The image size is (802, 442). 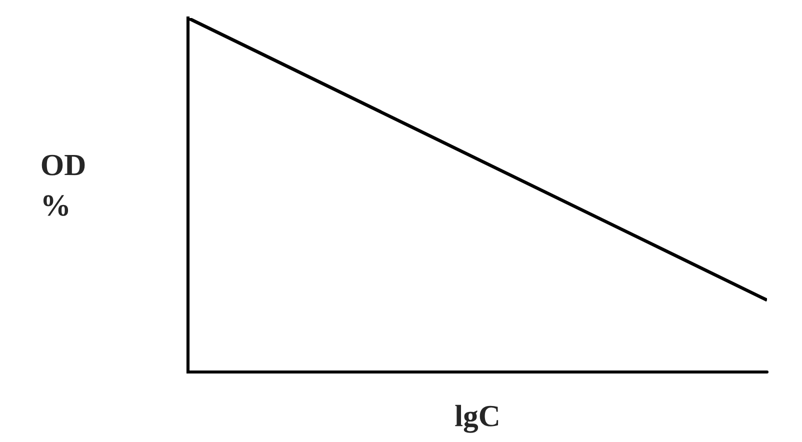 What do you see at coordinates (476, 418) in the screenshot?
I see `x-axis-title: lgC` at bounding box center [476, 418].